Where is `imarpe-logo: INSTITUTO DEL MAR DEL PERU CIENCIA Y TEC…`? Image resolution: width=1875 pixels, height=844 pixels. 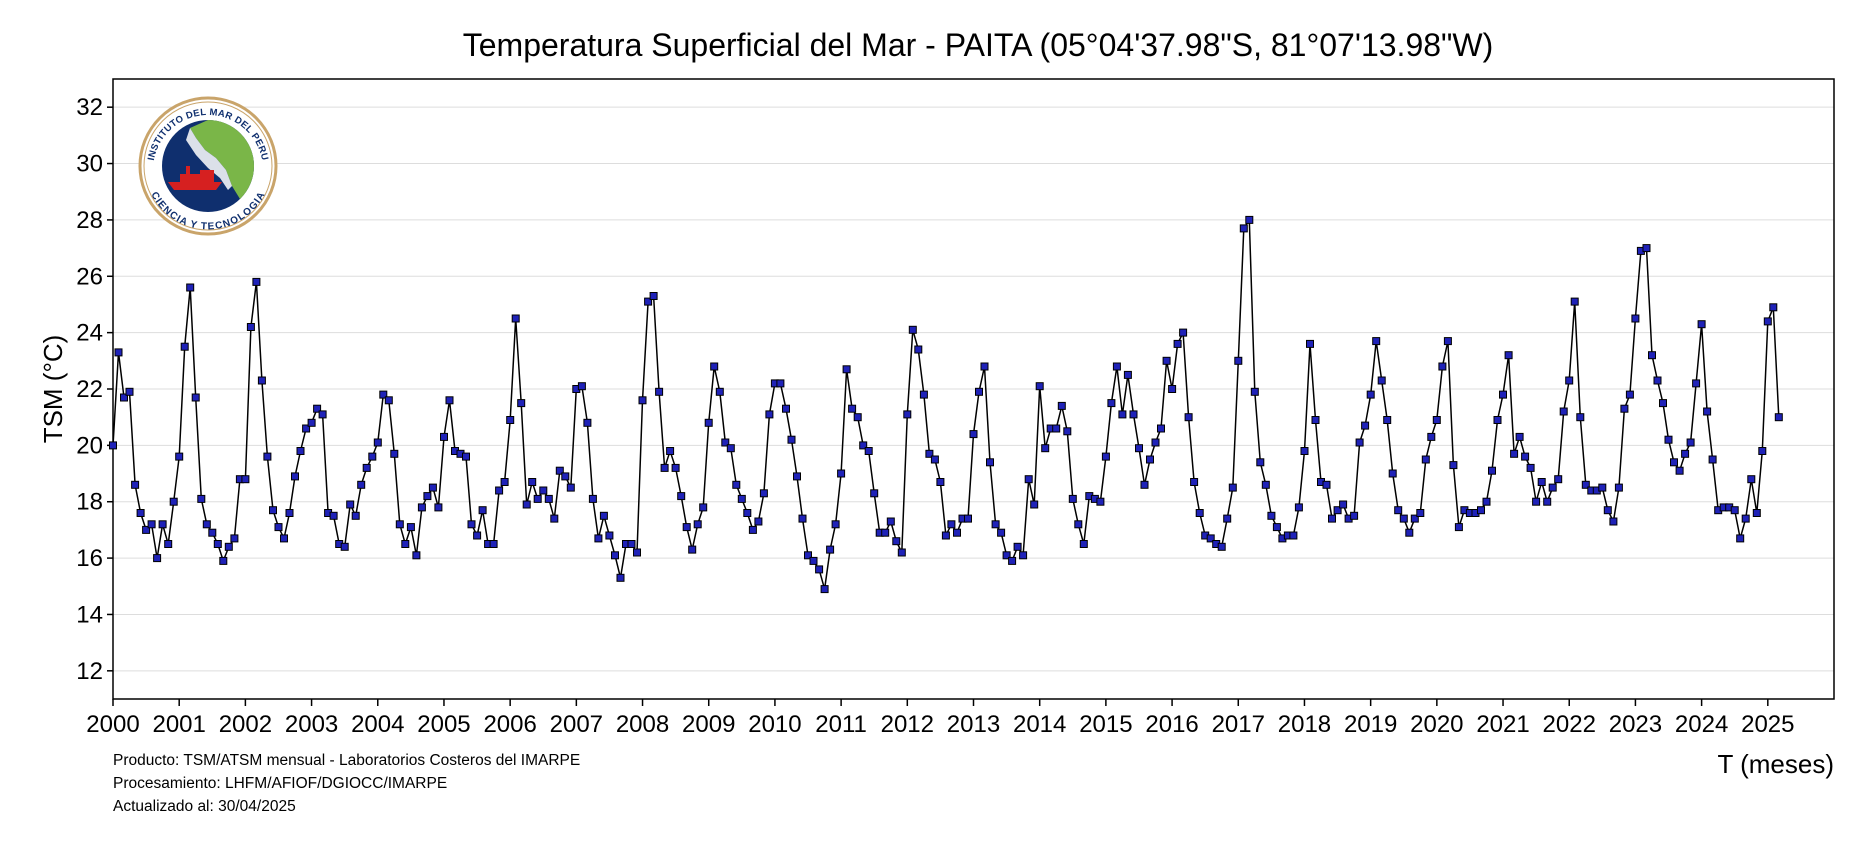 imarpe-logo: INSTITUTO DEL MAR DEL PERU CIENCIA Y TEC… is located at coordinates (208, 166).